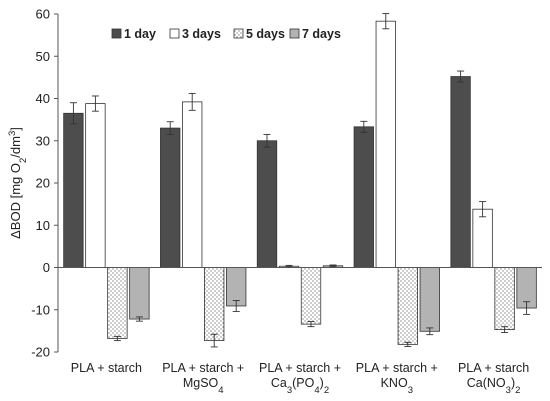 The image size is (550, 401). What do you see at coordinates (201, 34) in the screenshot?
I see `legend-label: 3 days` at bounding box center [201, 34].